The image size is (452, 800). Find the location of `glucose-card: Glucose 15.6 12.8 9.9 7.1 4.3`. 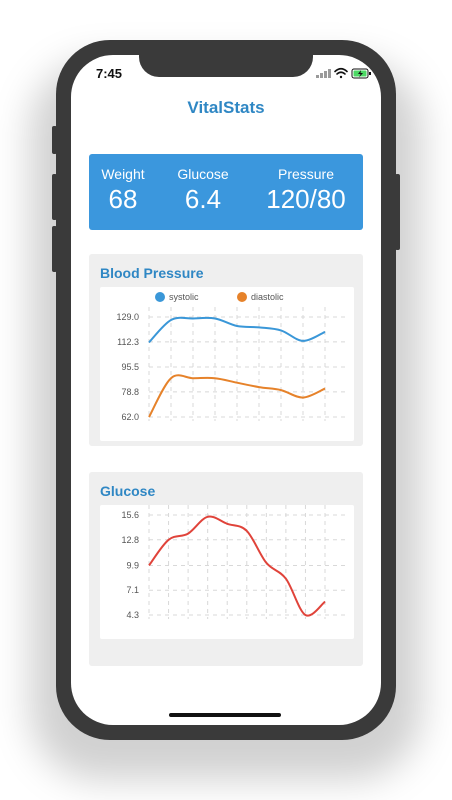

glucose-card: Glucose 15.6 12.8 9.9 7.1 4.3 is located at coordinates (226, 569).